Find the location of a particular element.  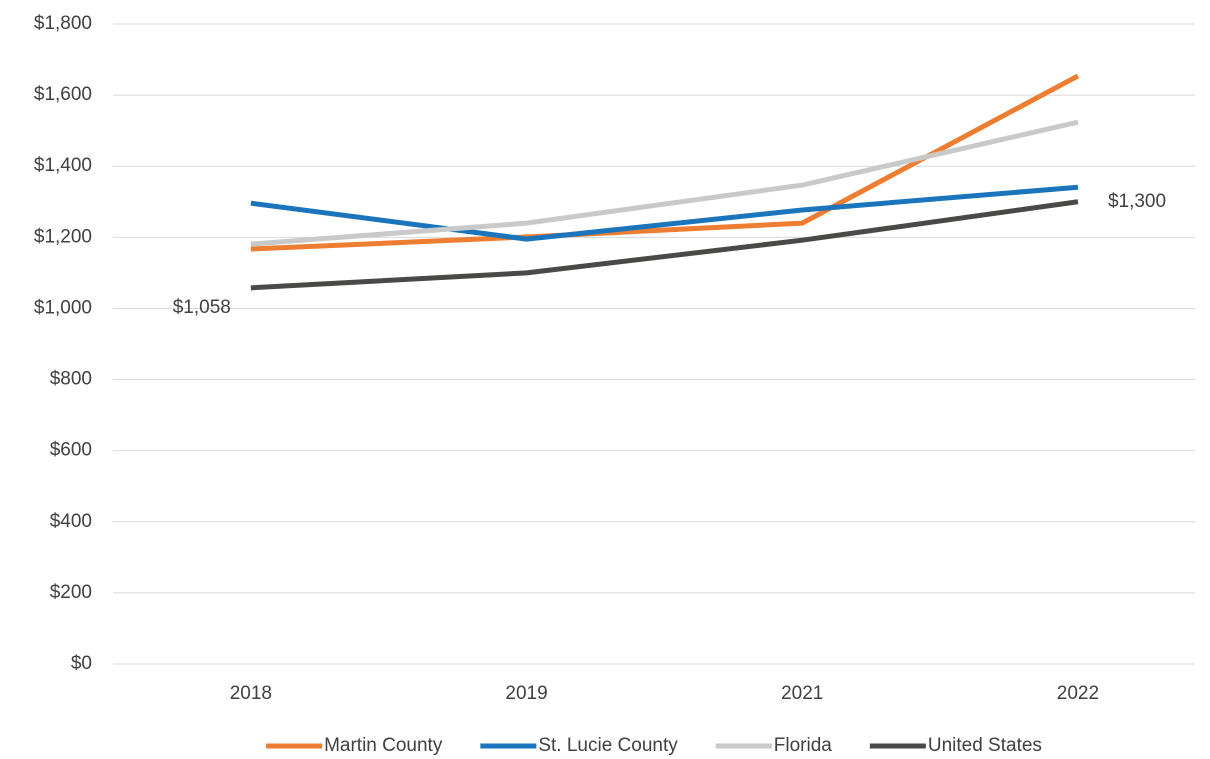

y-tick-label: $400 is located at coordinates (71, 521).